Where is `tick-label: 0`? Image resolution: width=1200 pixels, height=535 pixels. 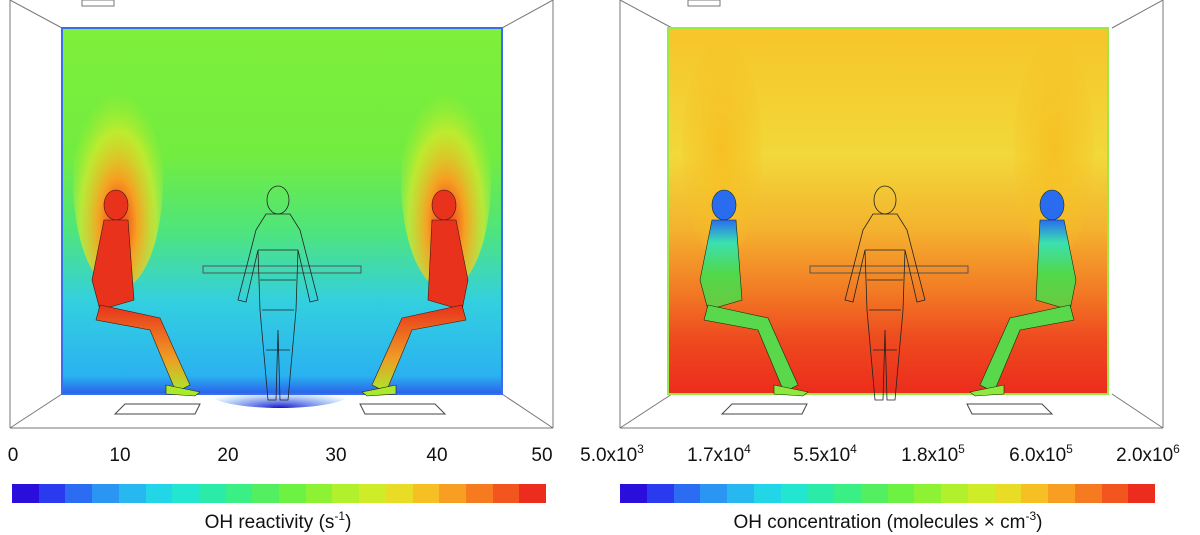 tick-label: 0 is located at coordinates (13, 455).